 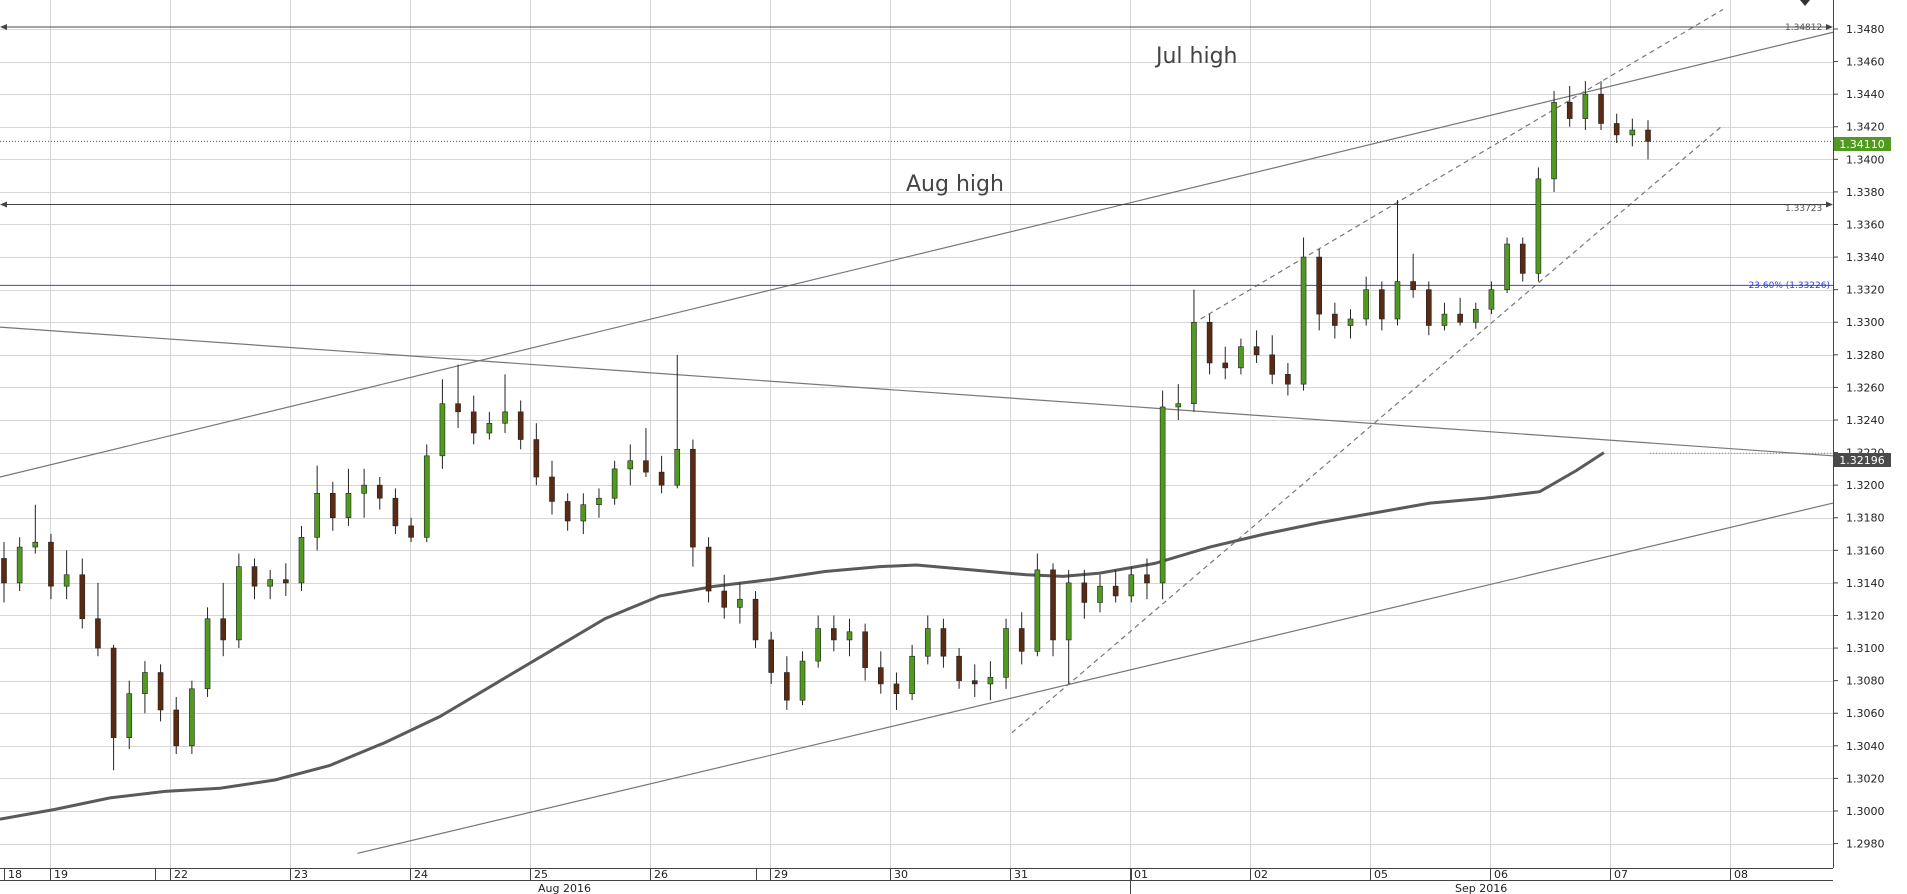 What do you see at coordinates (1829, 204) in the screenshot?
I see `aug-high-arrow-right-icon` at bounding box center [1829, 204].